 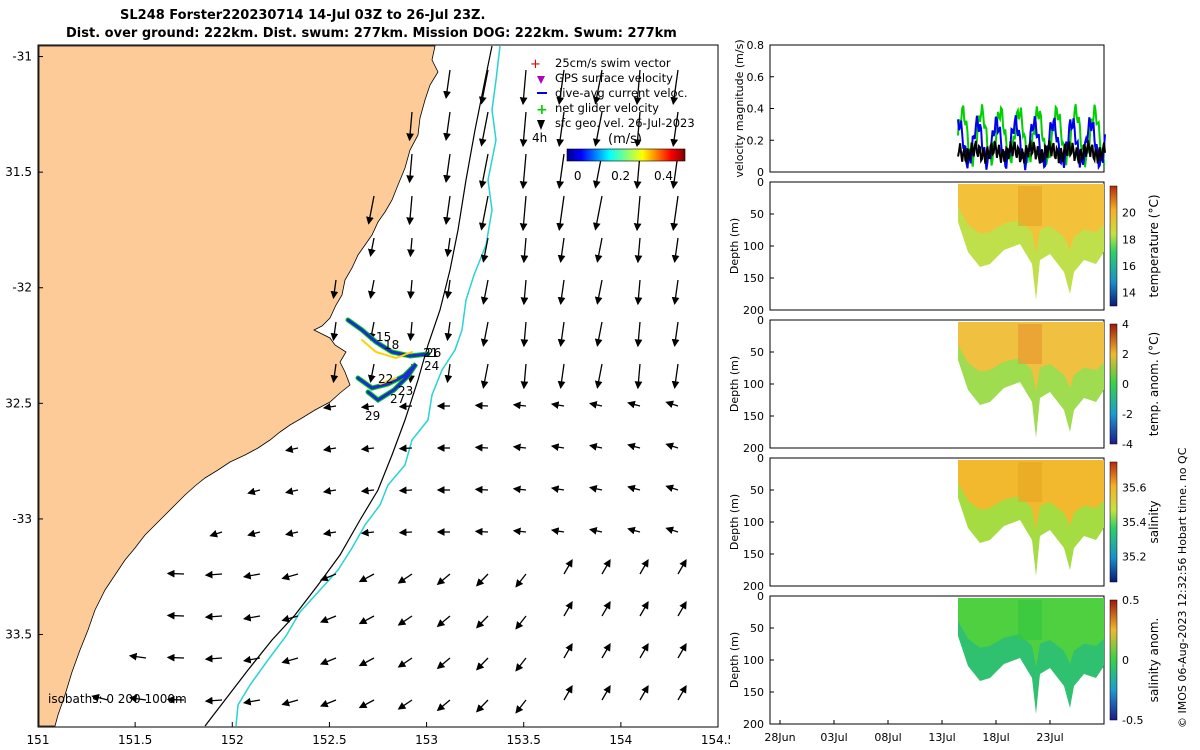 What do you see at coordinates (372, 416) in the screenshot?
I see `track-label: 29` at bounding box center [372, 416].